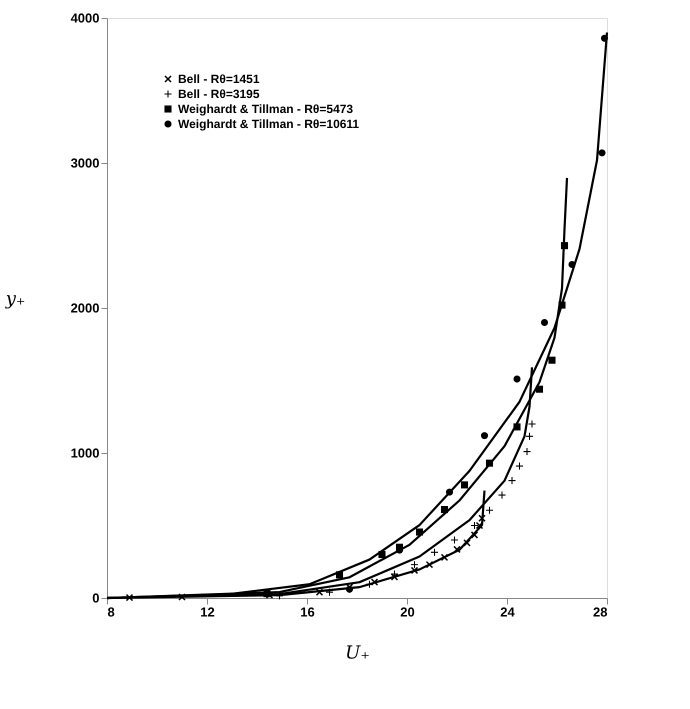 The image size is (690, 709). Describe the element at coordinates (85, 453) in the screenshot. I see `y-tick-label: 1000` at that location.